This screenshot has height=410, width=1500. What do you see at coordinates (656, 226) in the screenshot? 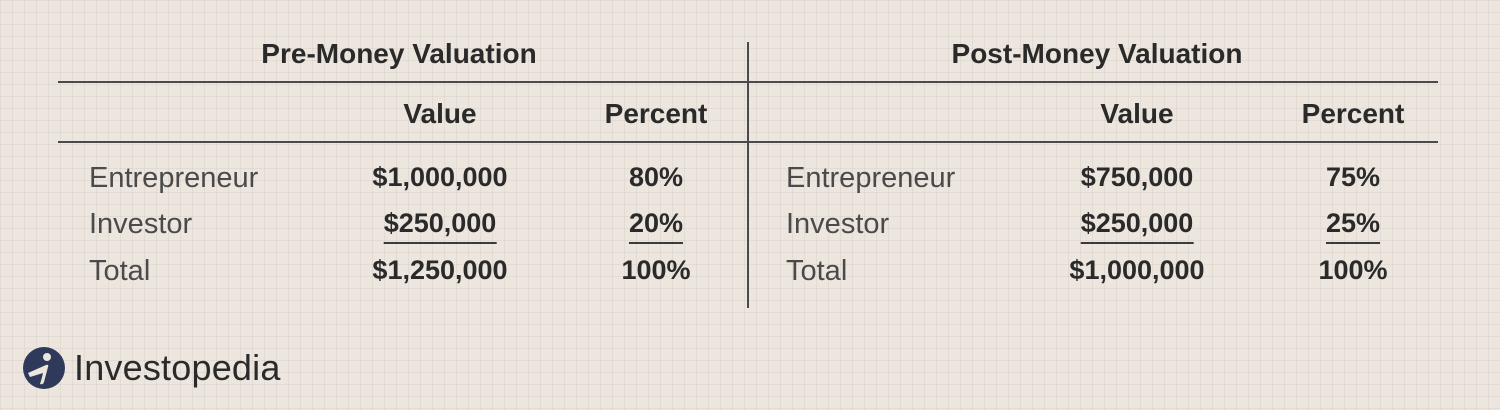
I see `pre-percent-investor: 20%` at bounding box center [656, 226].